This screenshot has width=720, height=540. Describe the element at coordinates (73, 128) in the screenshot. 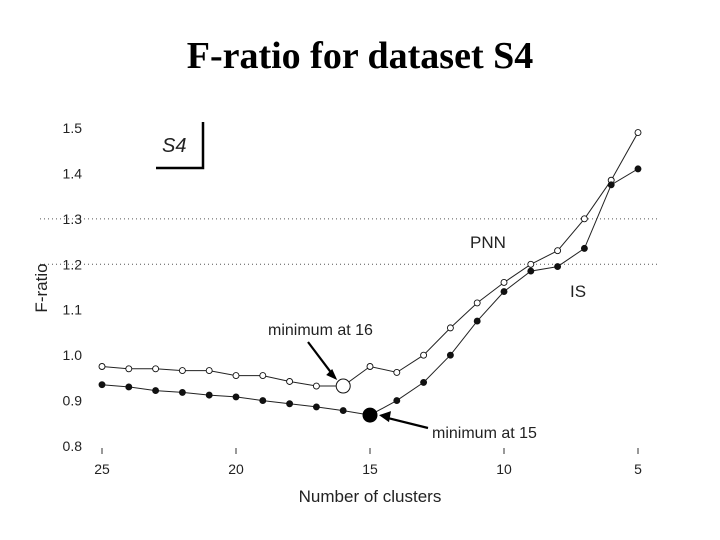

I see `y-tick-label: 1.5` at that location.